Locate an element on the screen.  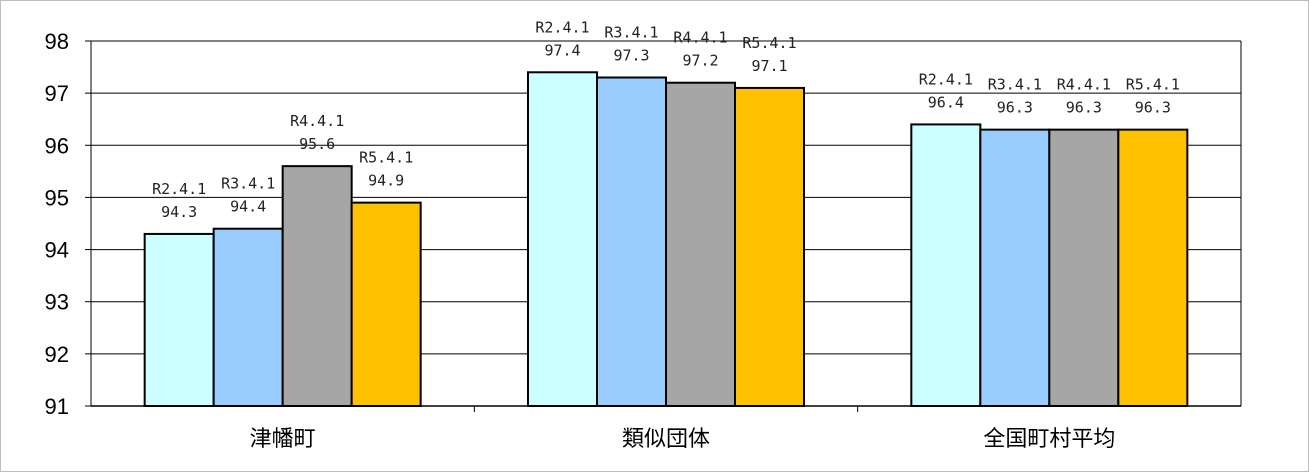
data-label-value: 94.4 is located at coordinates (248, 207).